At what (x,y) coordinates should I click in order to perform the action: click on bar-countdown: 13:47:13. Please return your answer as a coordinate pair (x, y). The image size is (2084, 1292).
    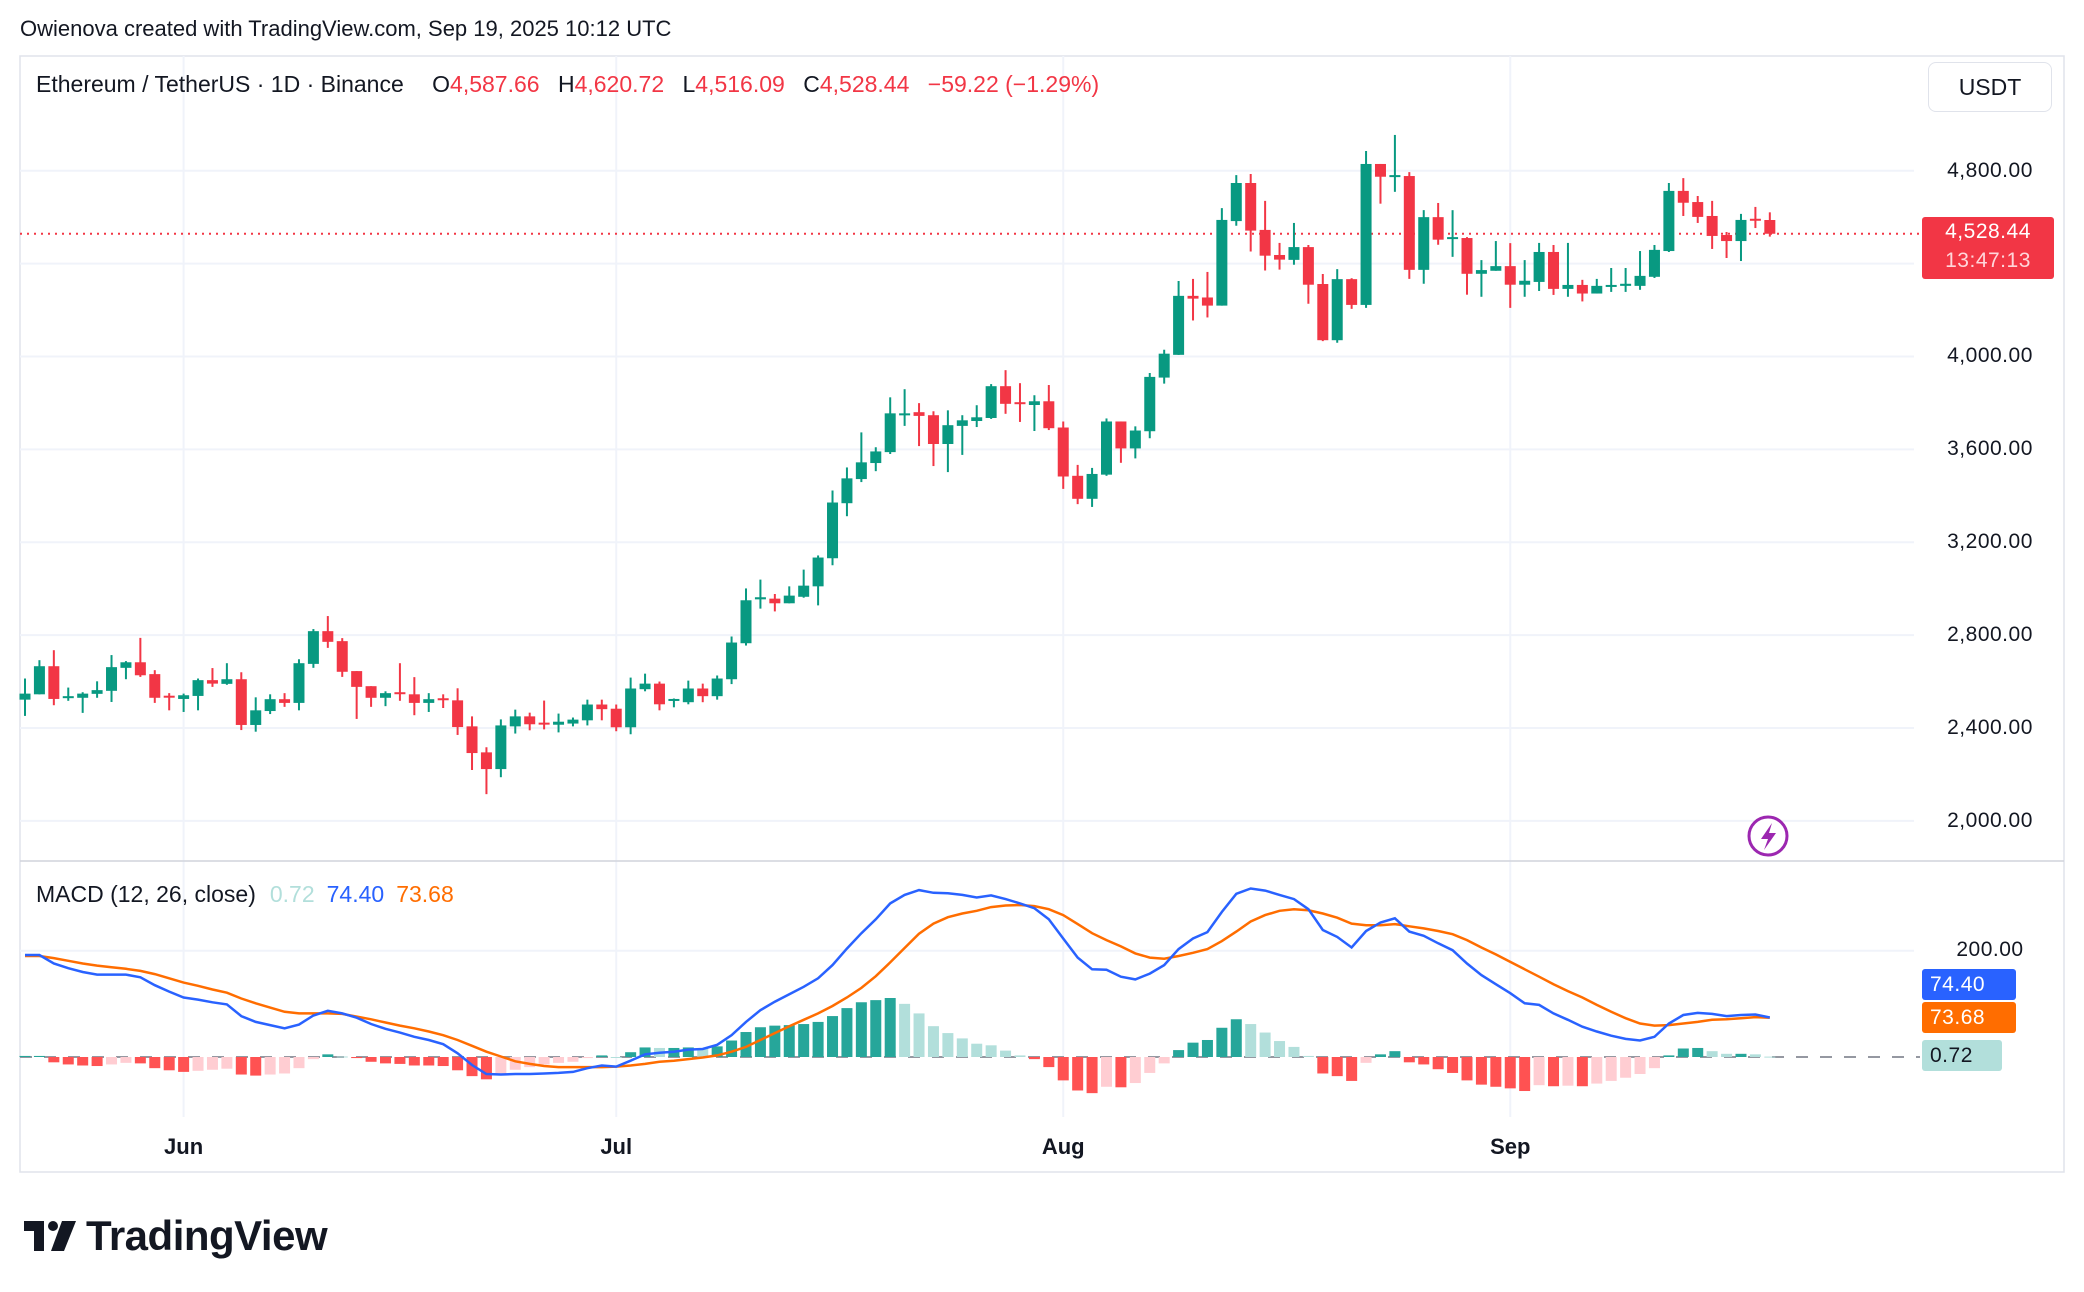
    Looking at the image, I should click on (1988, 260).